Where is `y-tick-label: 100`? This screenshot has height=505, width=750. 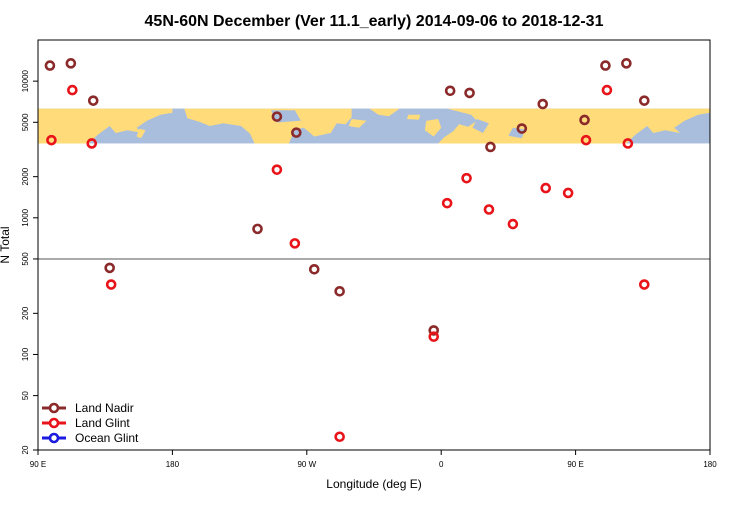
y-tick-label: 100 is located at coordinates (25, 354).